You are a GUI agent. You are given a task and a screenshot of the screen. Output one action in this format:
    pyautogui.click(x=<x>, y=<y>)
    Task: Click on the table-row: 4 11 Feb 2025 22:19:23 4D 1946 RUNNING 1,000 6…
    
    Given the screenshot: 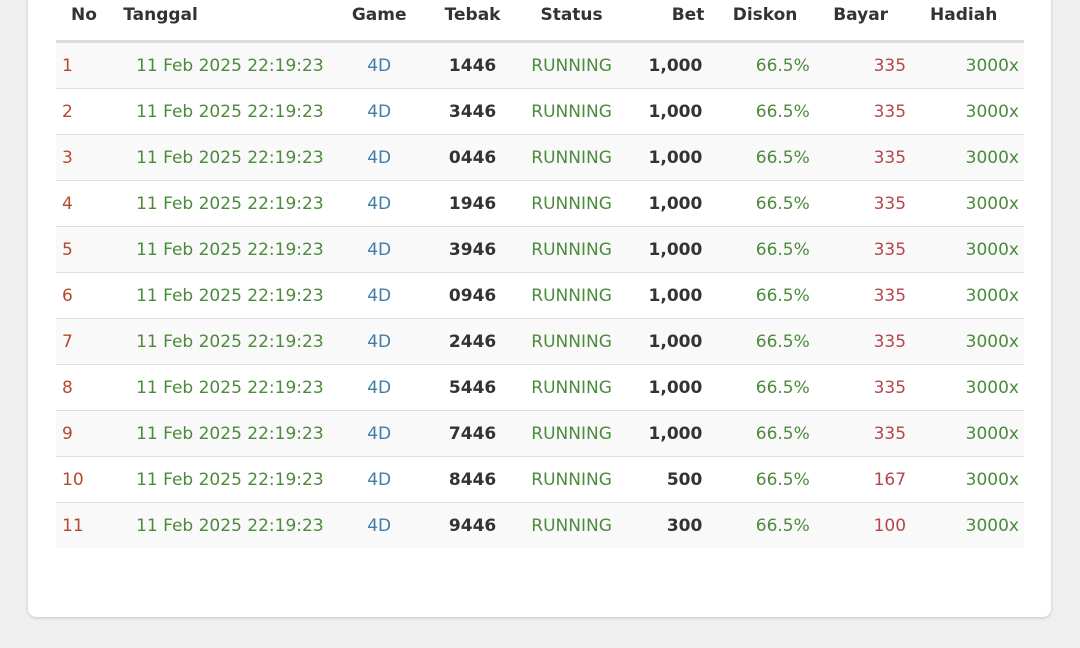 What is the action you would take?
    pyautogui.click(x=540, y=203)
    